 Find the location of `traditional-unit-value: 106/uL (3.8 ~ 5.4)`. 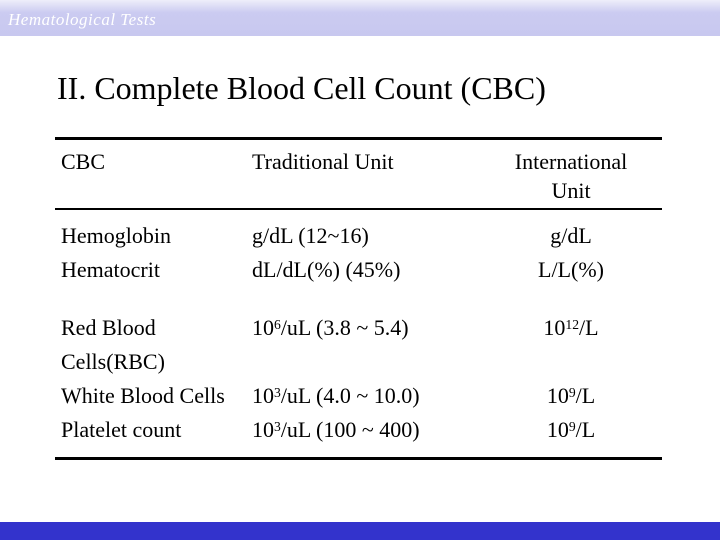

traditional-unit-value: 106/uL (3.8 ~ 5.4) is located at coordinates (366, 345).